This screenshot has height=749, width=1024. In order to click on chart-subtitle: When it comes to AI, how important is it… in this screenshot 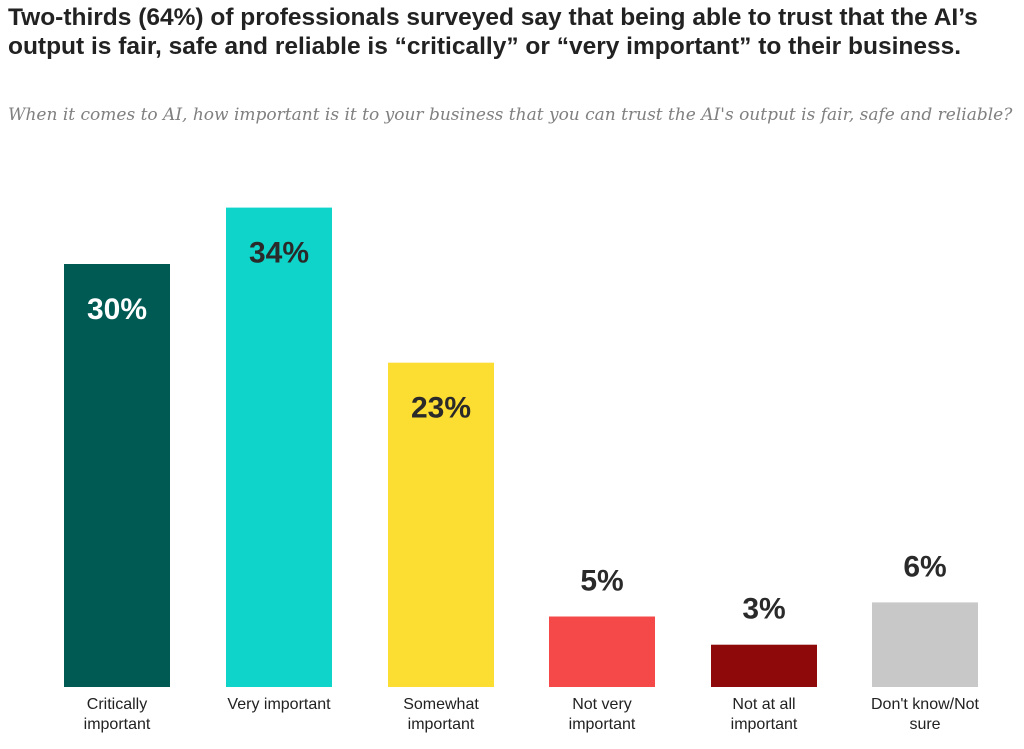, I will do `click(510, 115)`.